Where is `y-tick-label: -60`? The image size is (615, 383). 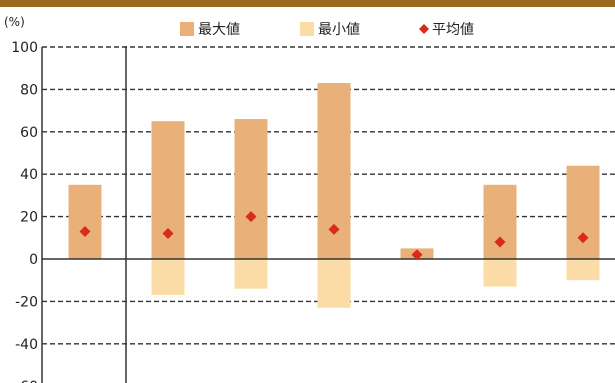
y-tick-label: -60 is located at coordinates (26, 381).